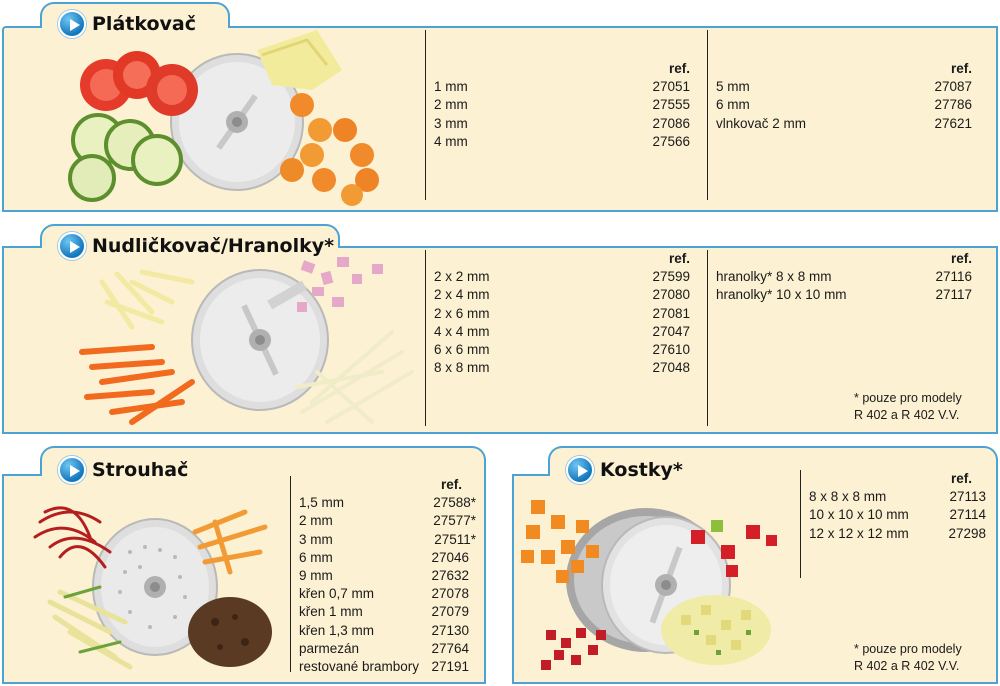  What do you see at coordinates (213, 246) in the screenshot?
I see `section-title-text: Nudličkovač/Hranolky*` at bounding box center [213, 246].